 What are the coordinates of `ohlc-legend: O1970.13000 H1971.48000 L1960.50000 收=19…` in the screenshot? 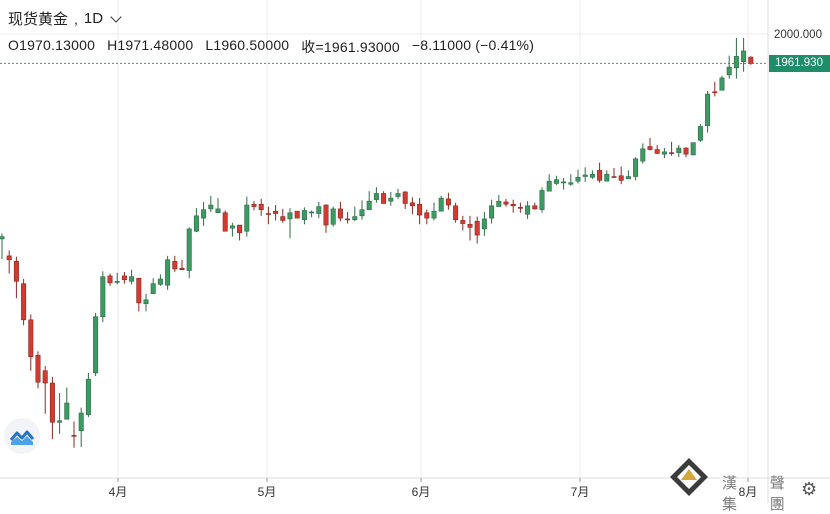 It's located at (271, 47).